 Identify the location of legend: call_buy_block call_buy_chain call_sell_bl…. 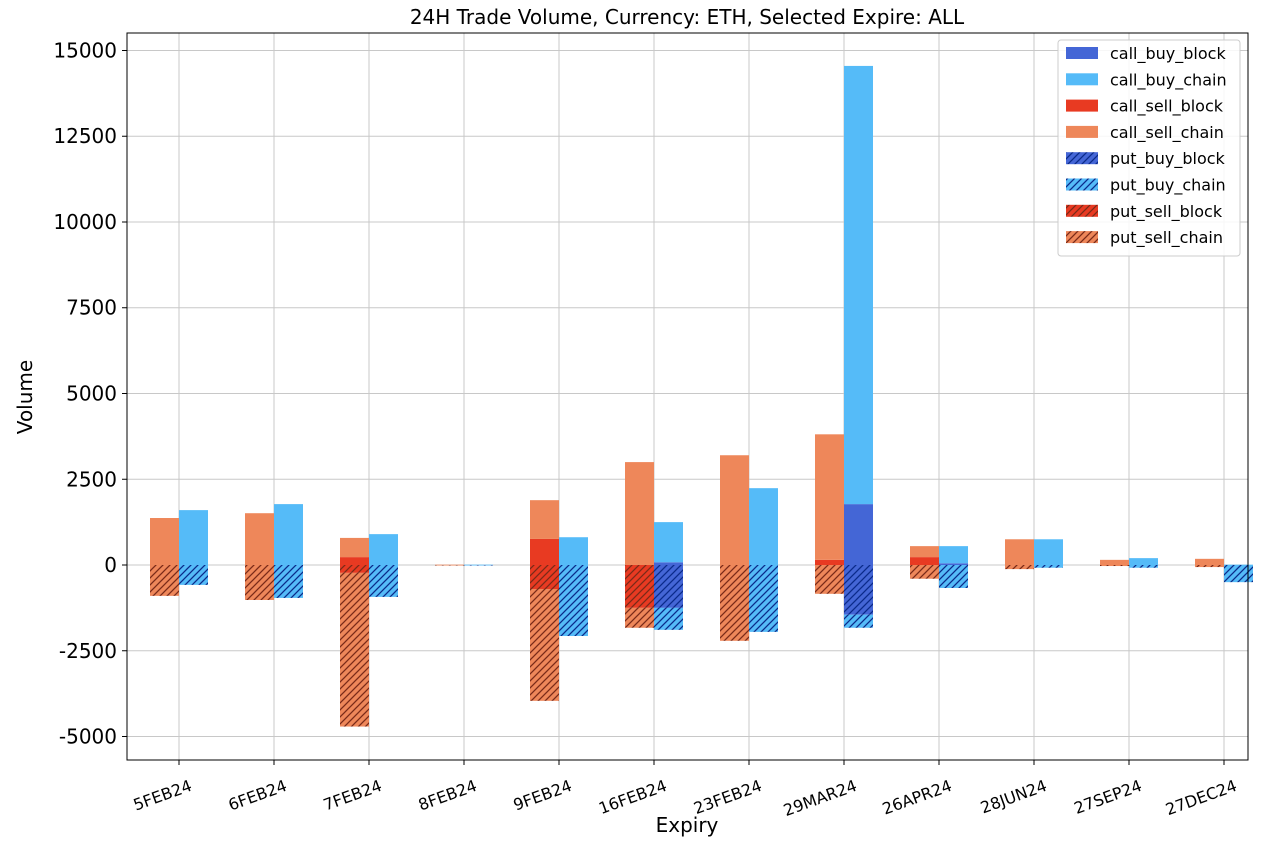
(1149, 148).